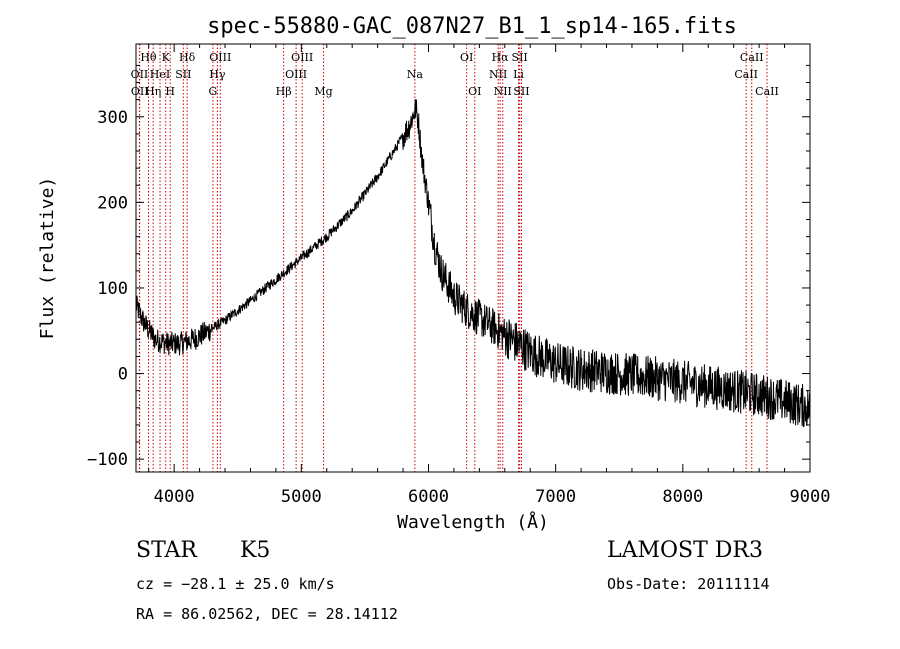  Describe the element at coordinates (521, 91) in the screenshot. I see `line-label-24: SII` at that location.